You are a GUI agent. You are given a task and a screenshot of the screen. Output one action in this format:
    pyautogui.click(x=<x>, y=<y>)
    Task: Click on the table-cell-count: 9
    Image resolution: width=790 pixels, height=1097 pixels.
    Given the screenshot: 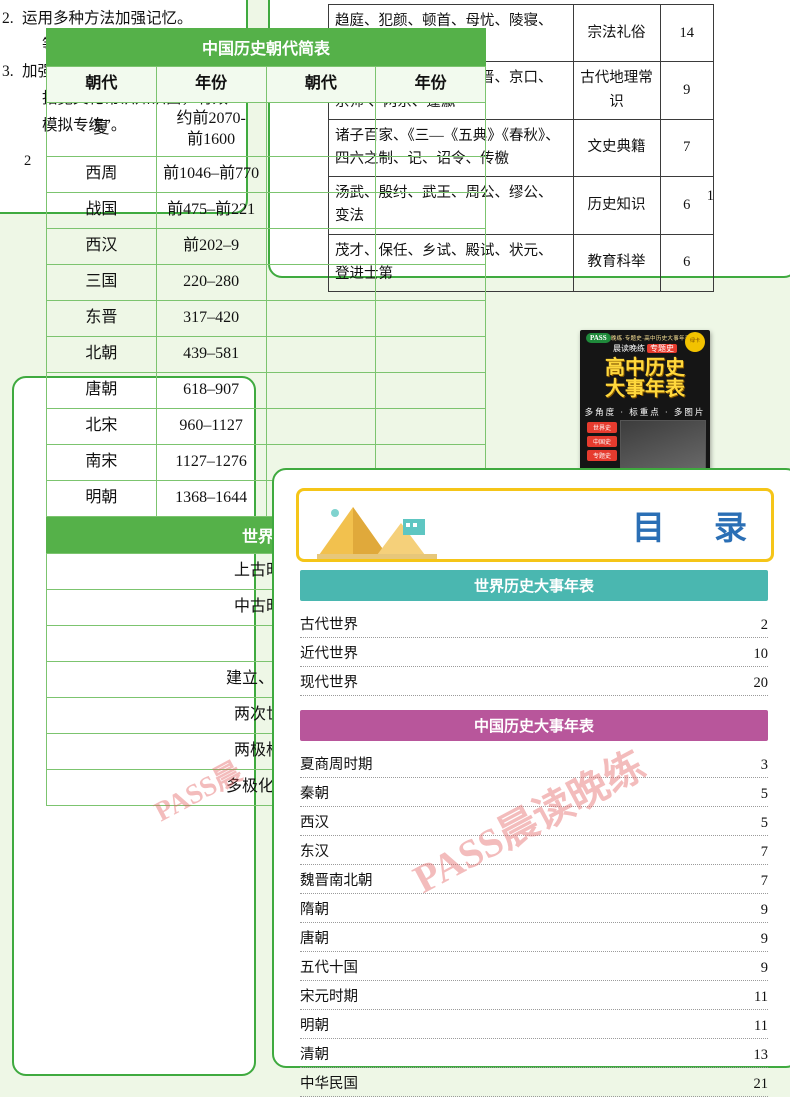 What is the action you would take?
    pyautogui.click(x=686, y=90)
    